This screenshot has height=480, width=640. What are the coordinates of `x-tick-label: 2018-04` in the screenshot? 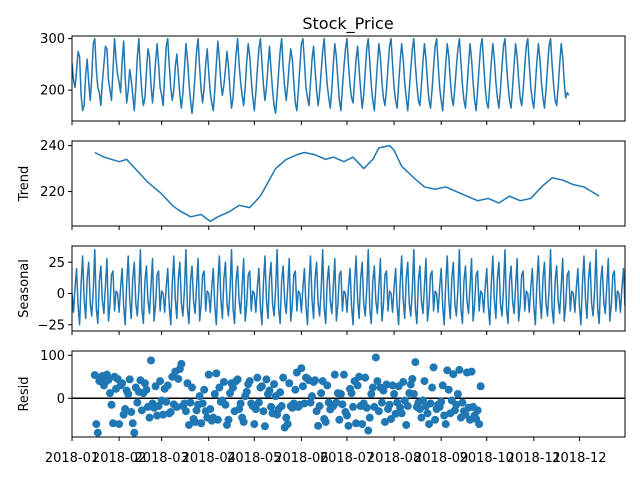 It's located at (209, 458).